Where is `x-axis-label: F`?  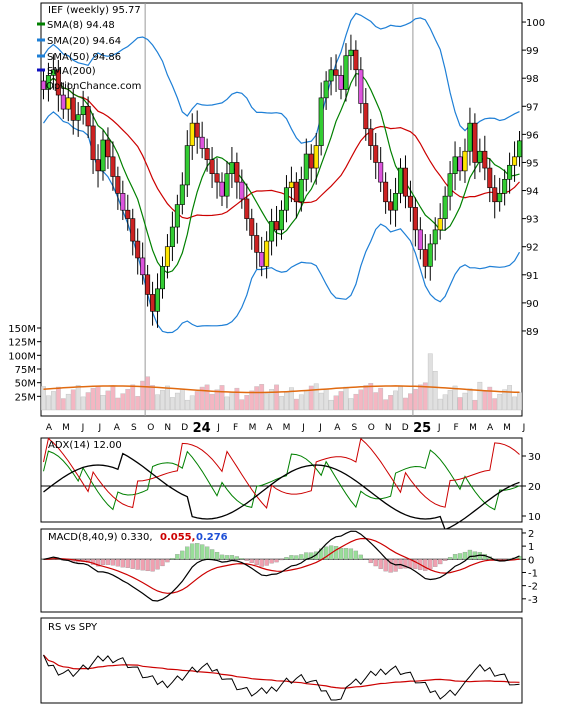 x-axis-label: F is located at coordinates (235, 428).